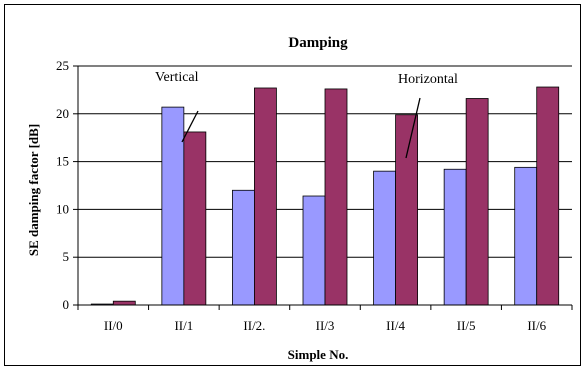 The height and width of the screenshot is (371, 586). I want to click on horizontal-annotation-backdrop, so click(428, 79).